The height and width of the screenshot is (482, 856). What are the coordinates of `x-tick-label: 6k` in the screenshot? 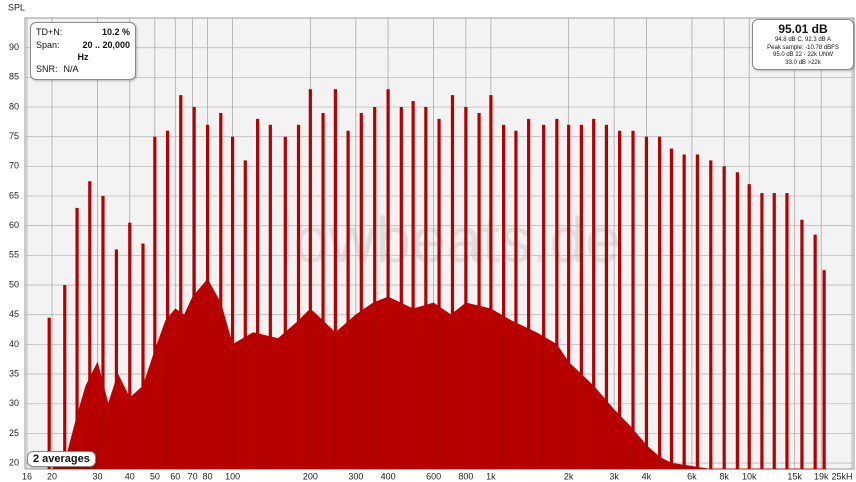 It's located at (692, 476).